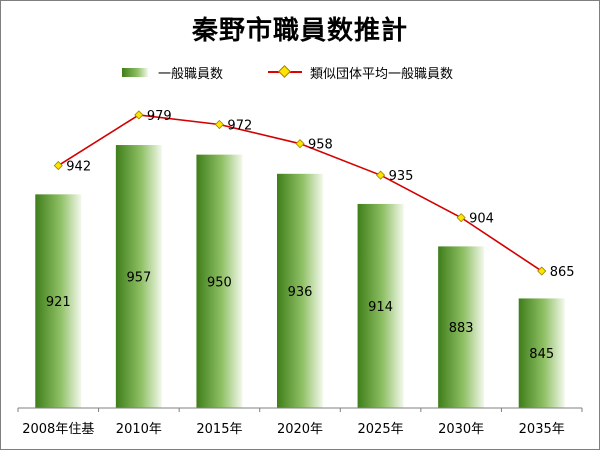 This screenshot has width=600, height=450. I want to click on legend-item-line: 類似団体平均一般職員数, so click(360, 72).